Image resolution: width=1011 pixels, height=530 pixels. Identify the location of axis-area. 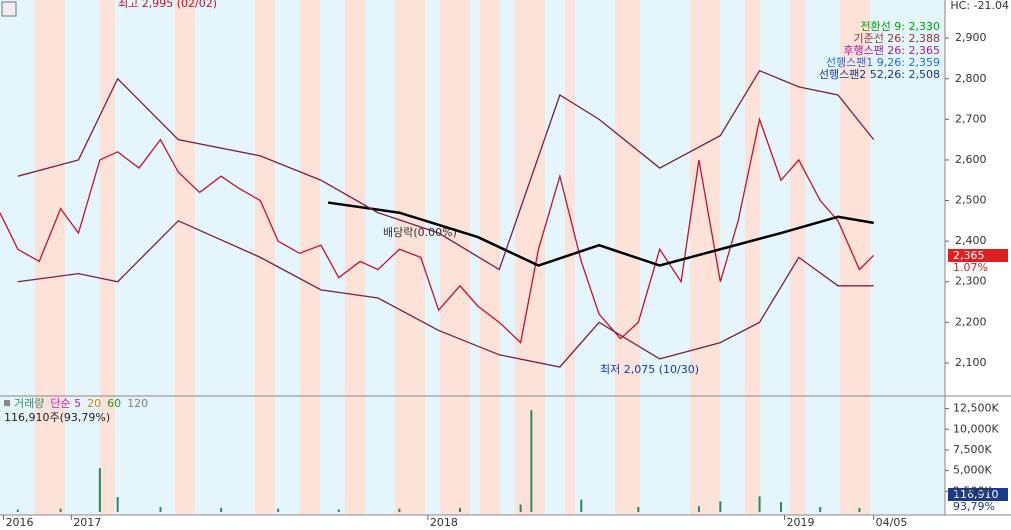
(978, 265).